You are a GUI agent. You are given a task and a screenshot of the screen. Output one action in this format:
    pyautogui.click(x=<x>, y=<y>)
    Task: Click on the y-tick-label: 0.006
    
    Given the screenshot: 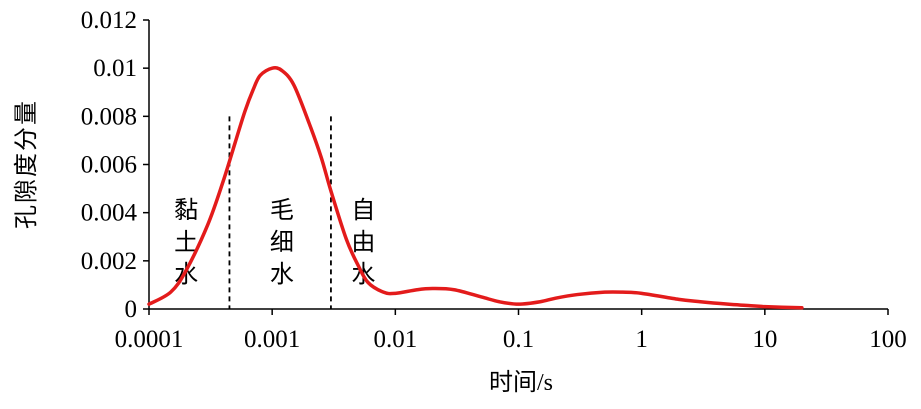 What is the action you would take?
    pyautogui.click(x=109, y=165)
    